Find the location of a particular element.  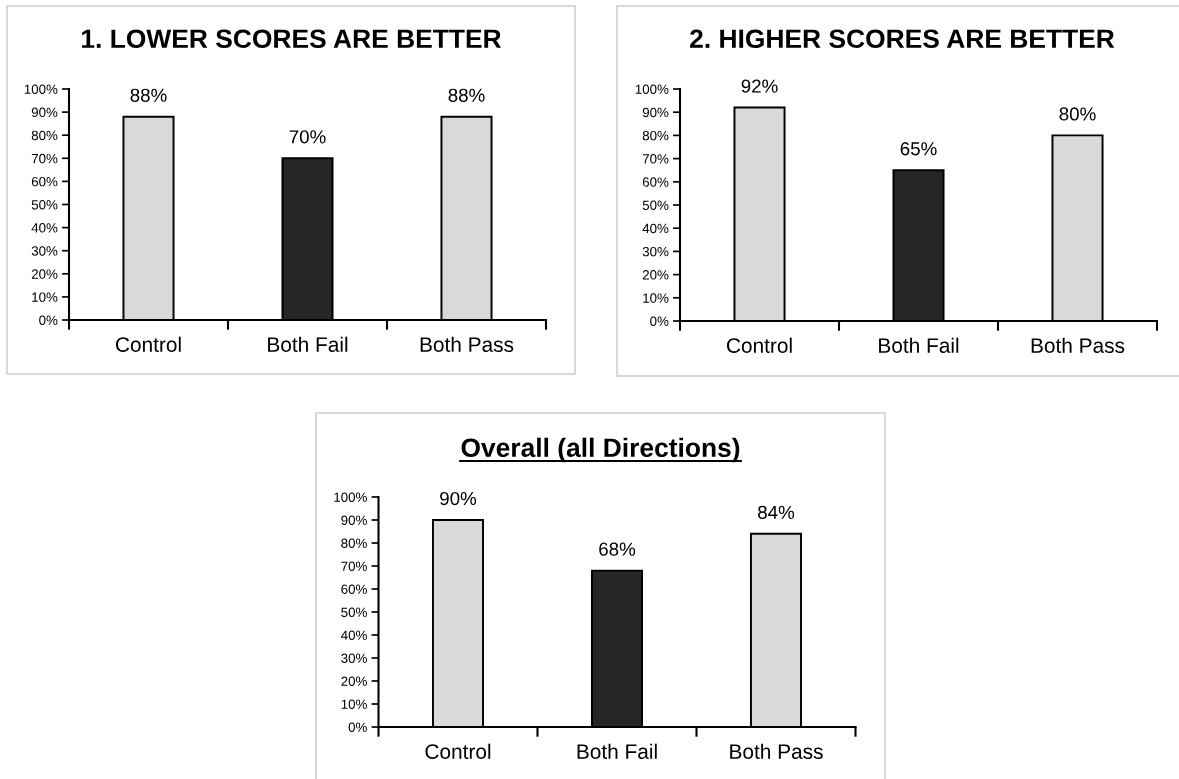

data-label: 80% is located at coordinates (1077, 114).